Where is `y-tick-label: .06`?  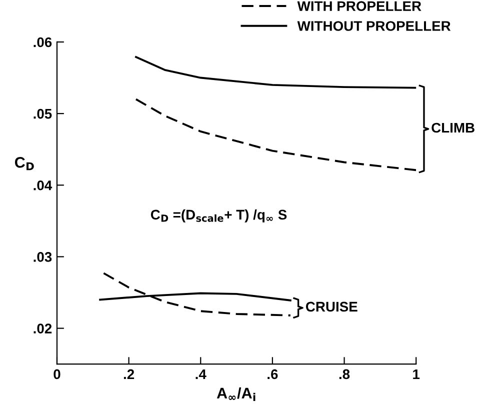 y-tick-label: .06 is located at coordinates (43, 42).